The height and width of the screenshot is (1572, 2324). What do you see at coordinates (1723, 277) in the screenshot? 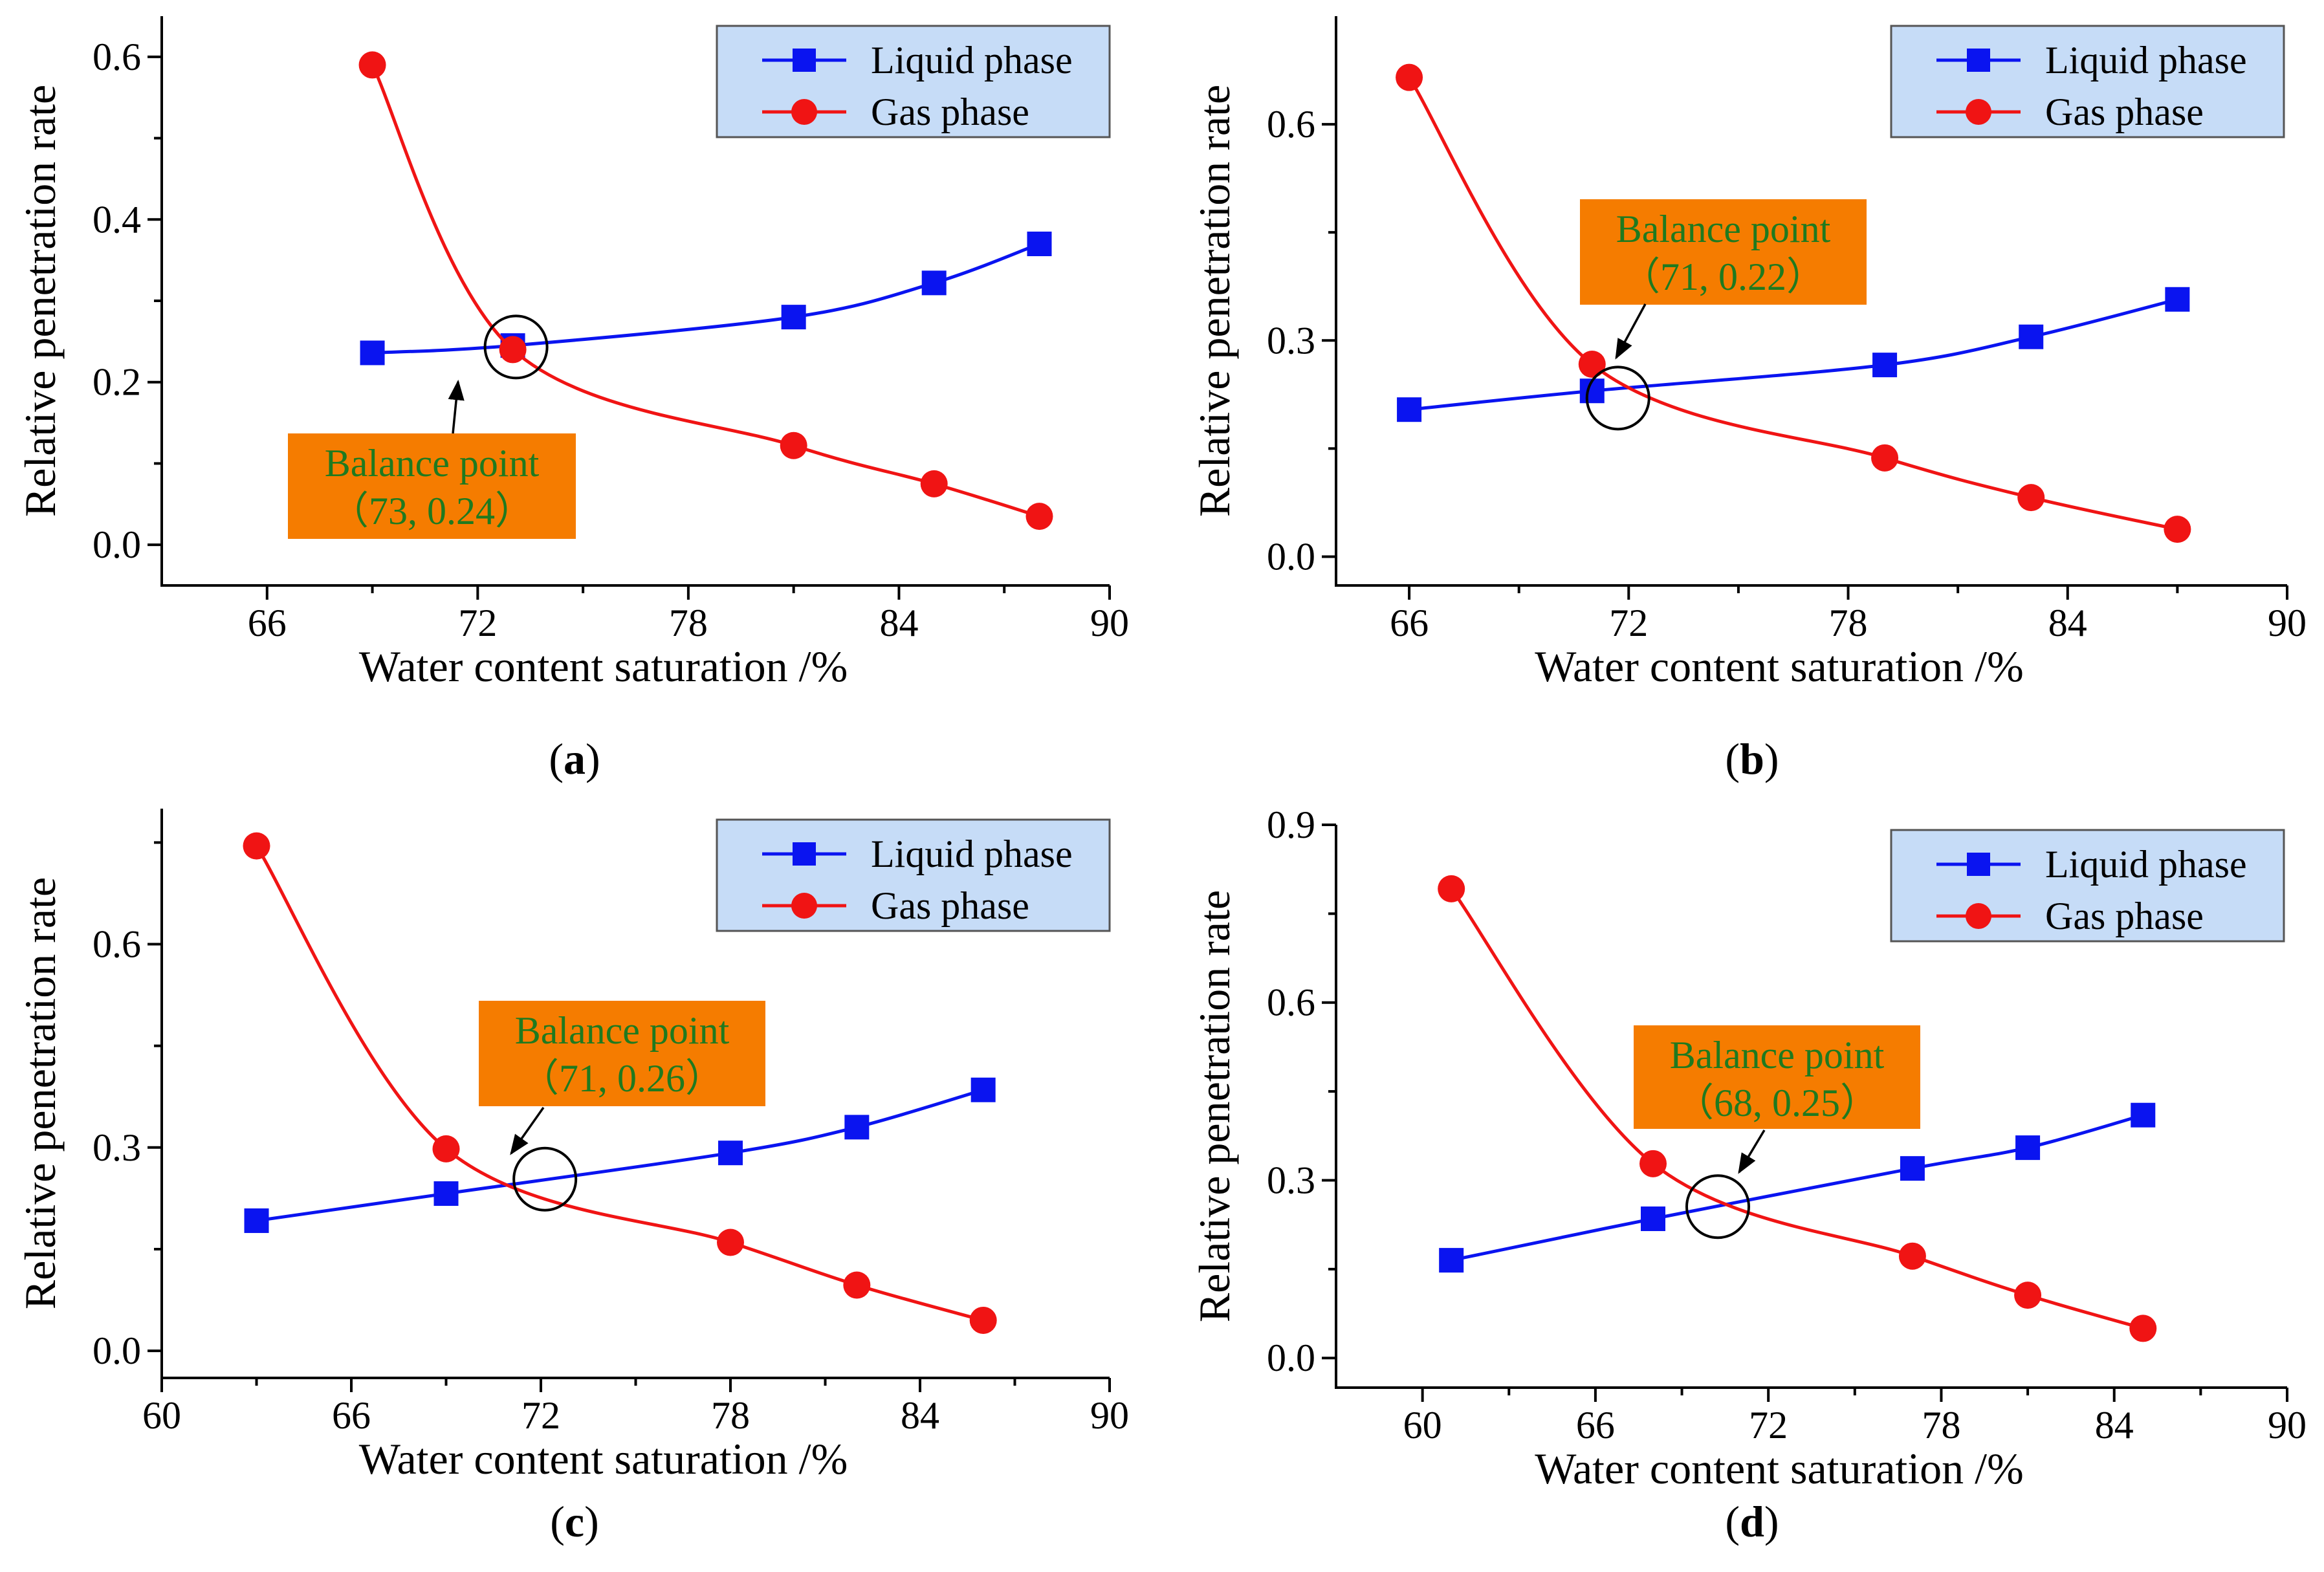
I see `balance-point-coords: （71, 0.22）` at bounding box center [1723, 277].